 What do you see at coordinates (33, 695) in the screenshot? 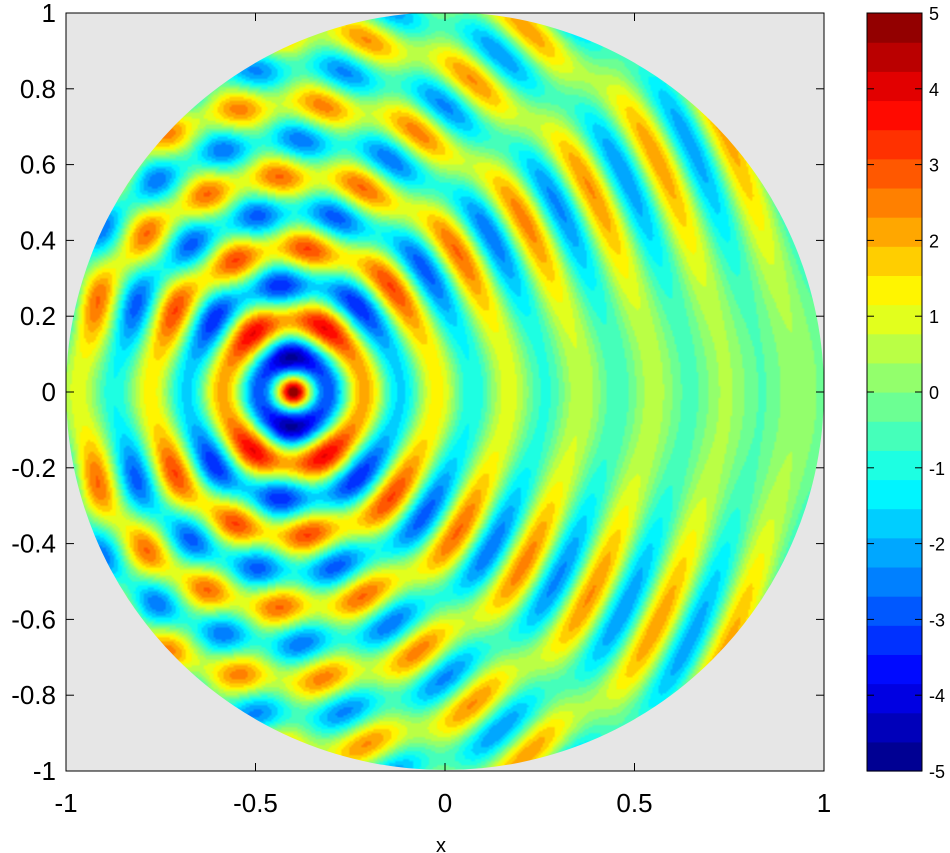
I see `y-tick-label: -0.8` at bounding box center [33, 695].